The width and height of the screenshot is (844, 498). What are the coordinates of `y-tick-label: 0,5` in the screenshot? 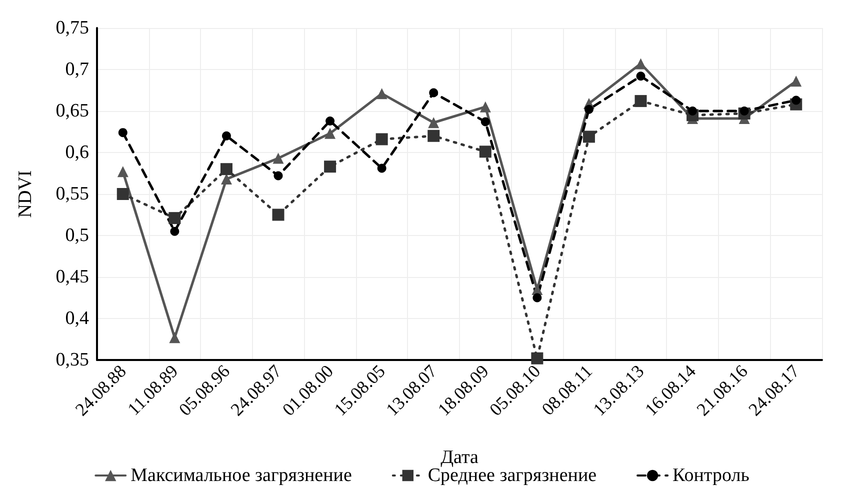 It's located at (77, 235).